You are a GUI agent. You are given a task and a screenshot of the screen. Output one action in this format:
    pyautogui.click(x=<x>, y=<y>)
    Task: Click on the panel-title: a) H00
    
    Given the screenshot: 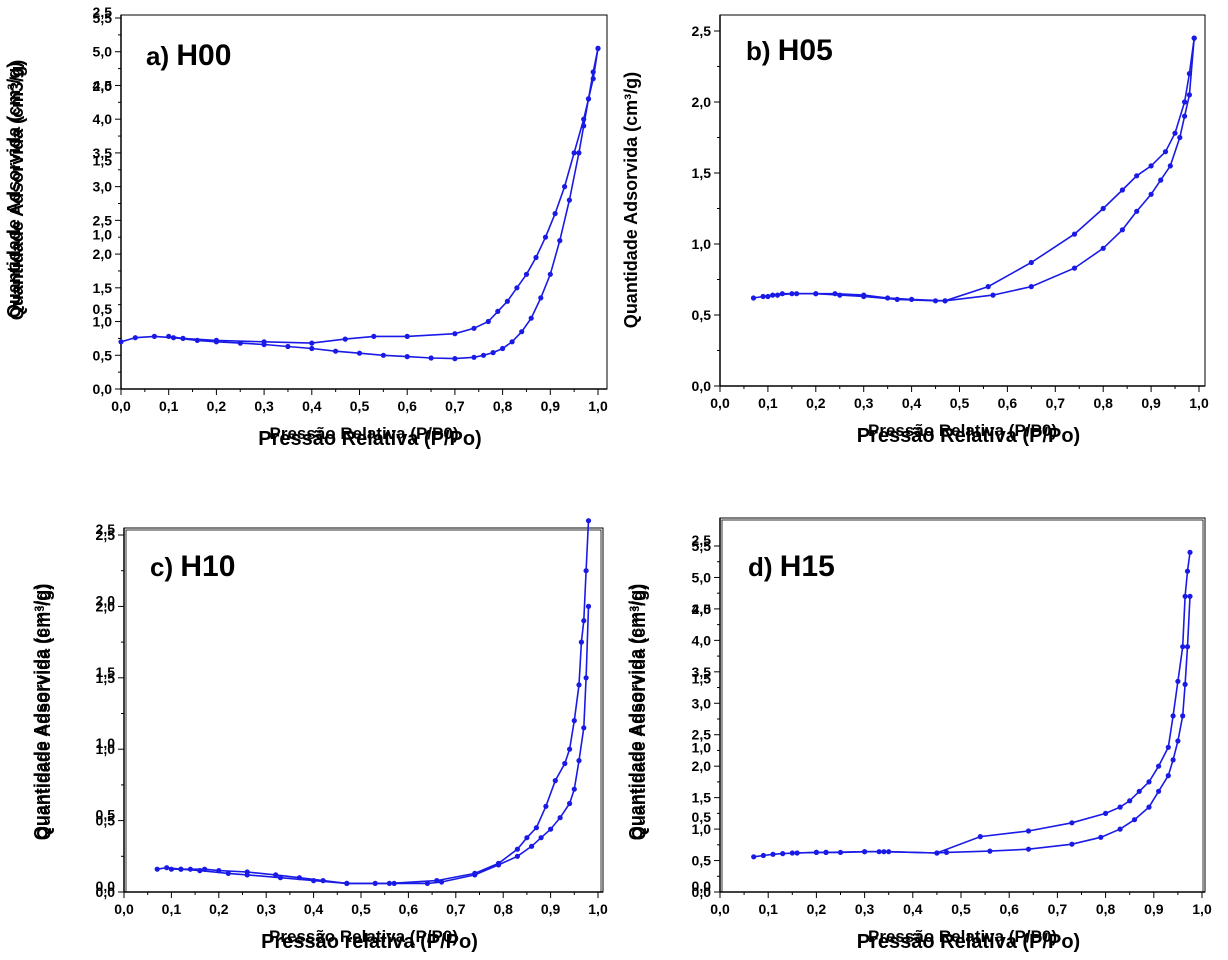 What is the action you would take?
    pyautogui.click(x=188, y=55)
    